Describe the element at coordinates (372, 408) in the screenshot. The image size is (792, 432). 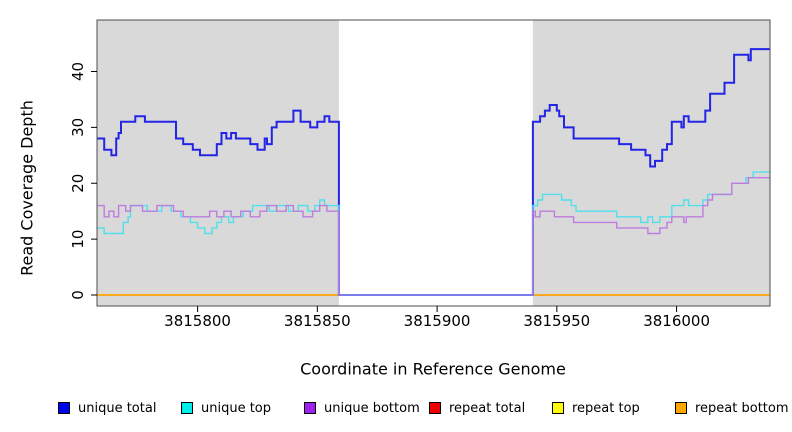
I see `legend-label: unique bottom` at that location.